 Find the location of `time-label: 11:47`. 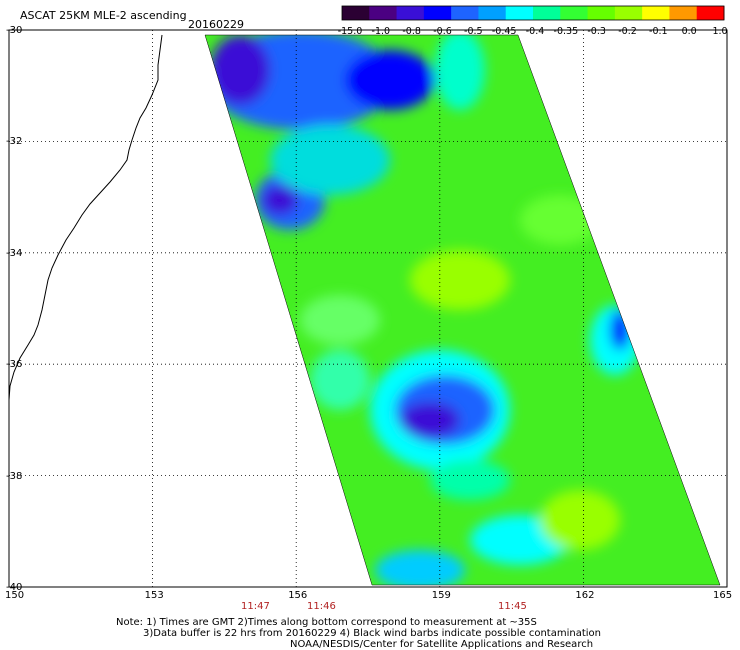

time-label: 11:47 is located at coordinates (255, 606).